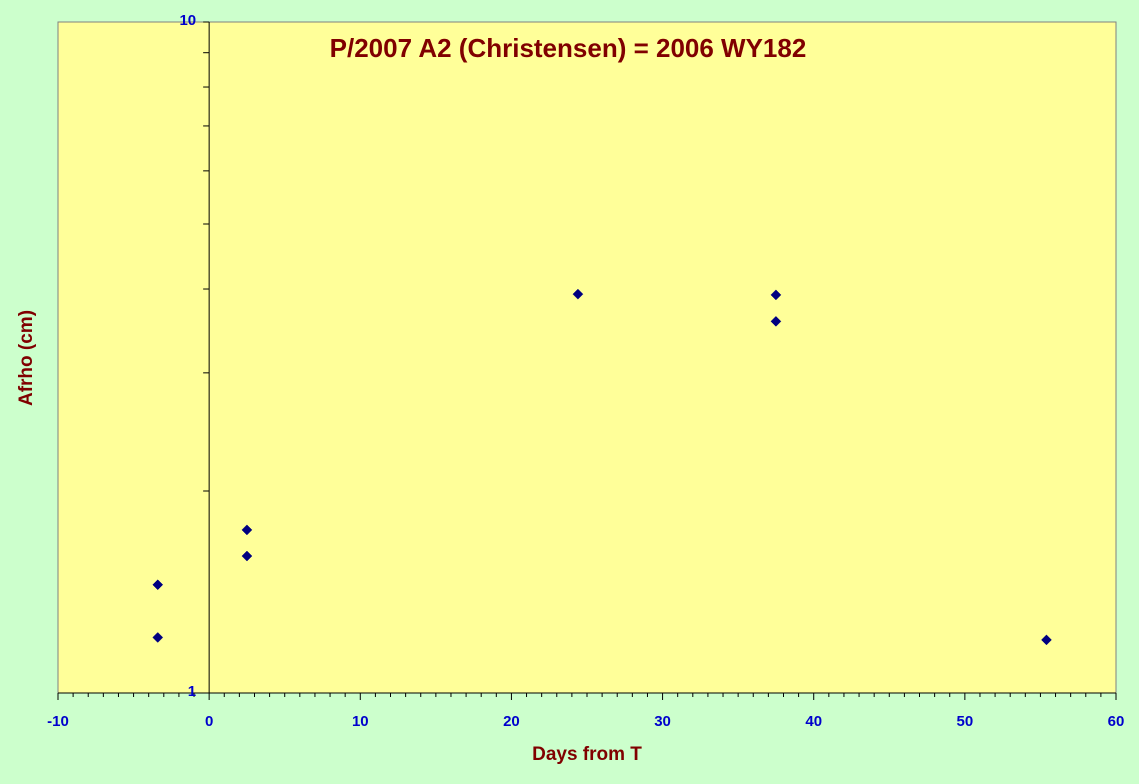 The image size is (1139, 784). Describe the element at coordinates (360, 721) in the screenshot. I see `x-tick-label: 10` at that location.